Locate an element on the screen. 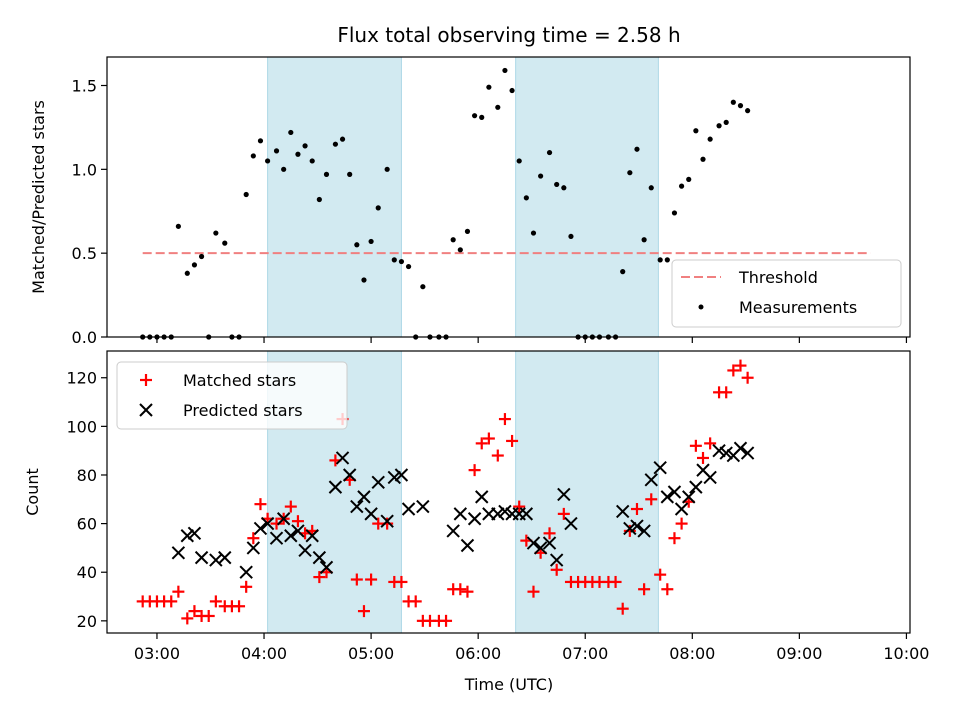  bottom-y-ticks: 20 40 60 80 100 120 is located at coordinates (86, 500).